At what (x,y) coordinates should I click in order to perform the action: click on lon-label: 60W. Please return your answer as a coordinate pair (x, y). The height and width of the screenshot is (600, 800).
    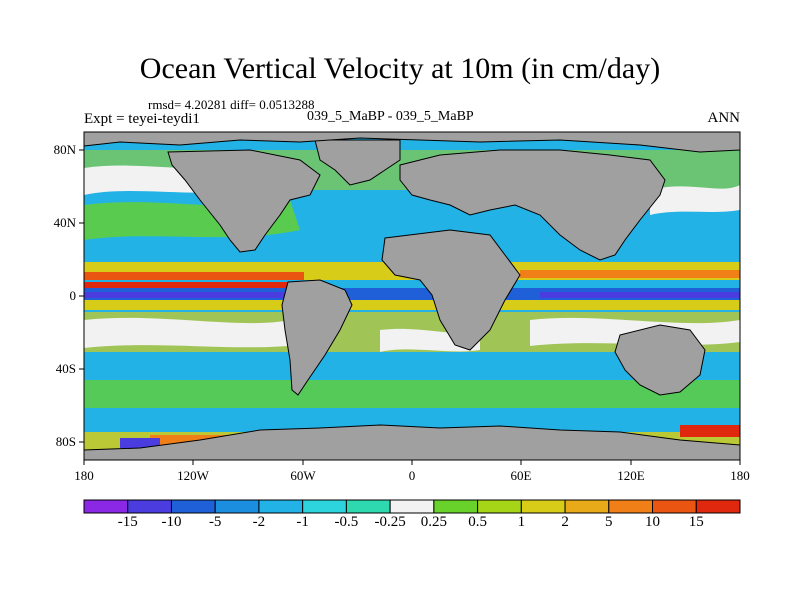
    Looking at the image, I should click on (303, 475).